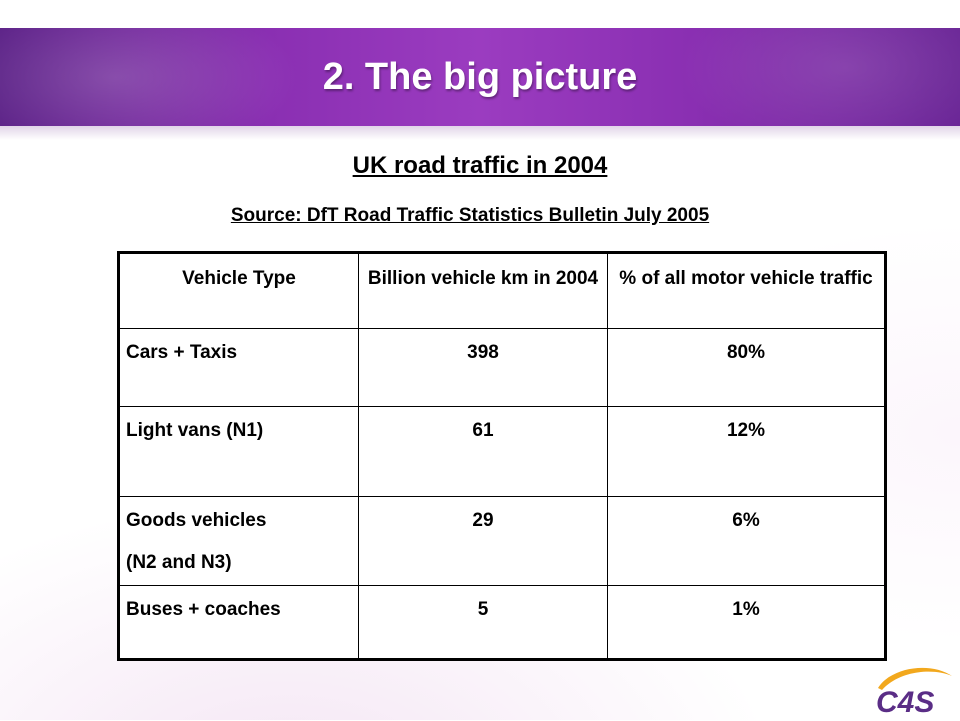 The width and height of the screenshot is (960, 721). What do you see at coordinates (746, 541) in the screenshot?
I see `cell-percent: 6%` at bounding box center [746, 541].